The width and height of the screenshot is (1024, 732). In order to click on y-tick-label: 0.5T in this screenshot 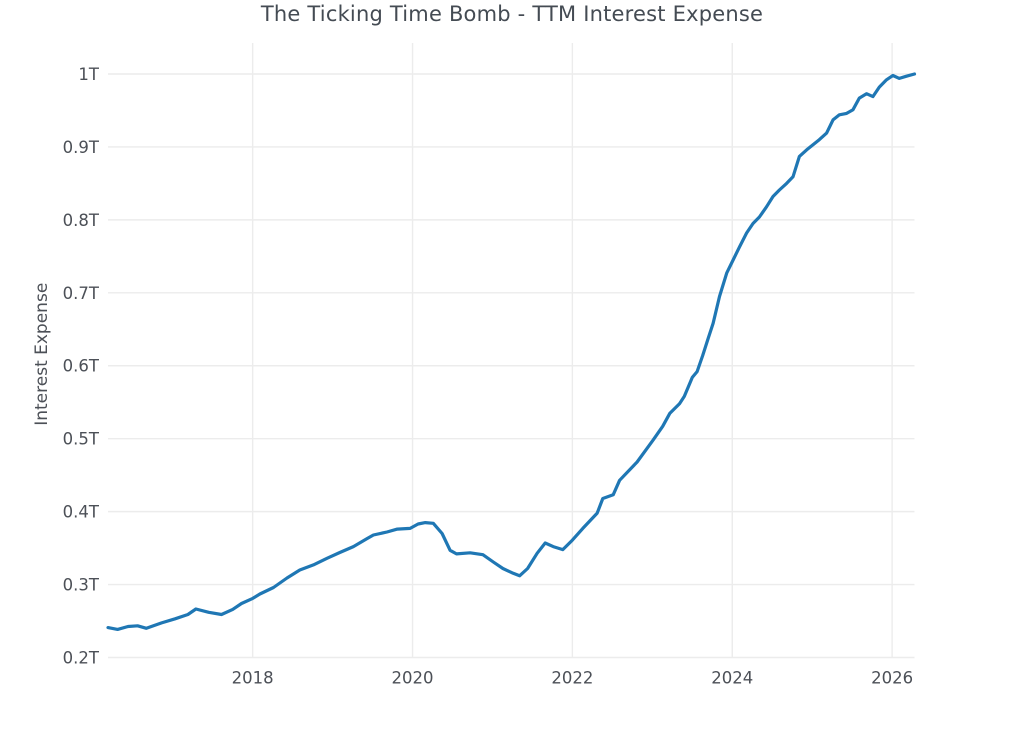, I will do `click(81, 439)`.